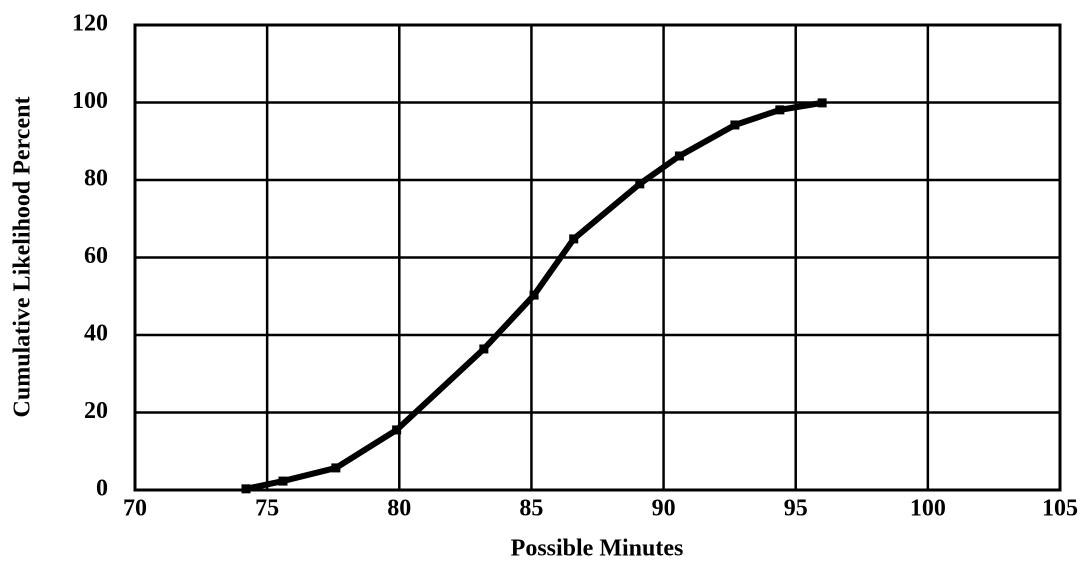 The image size is (1083, 565). What do you see at coordinates (796, 509) in the screenshot?
I see `x-tick-label: 95` at bounding box center [796, 509].